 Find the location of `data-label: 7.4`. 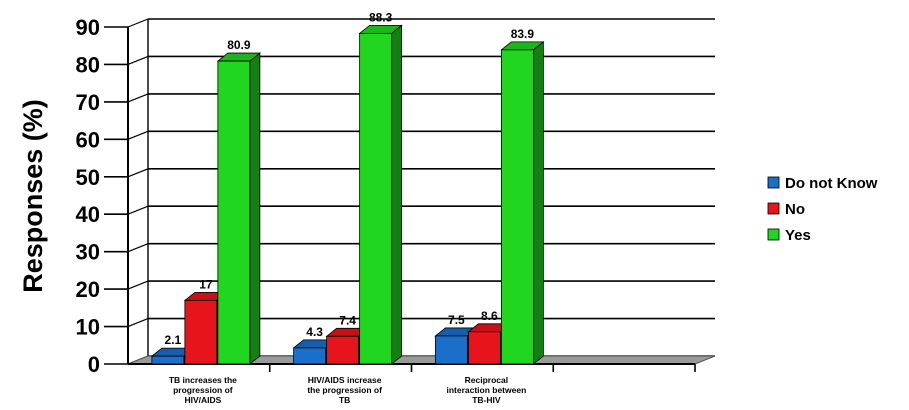

data-label: 7.4 is located at coordinates (347, 320).